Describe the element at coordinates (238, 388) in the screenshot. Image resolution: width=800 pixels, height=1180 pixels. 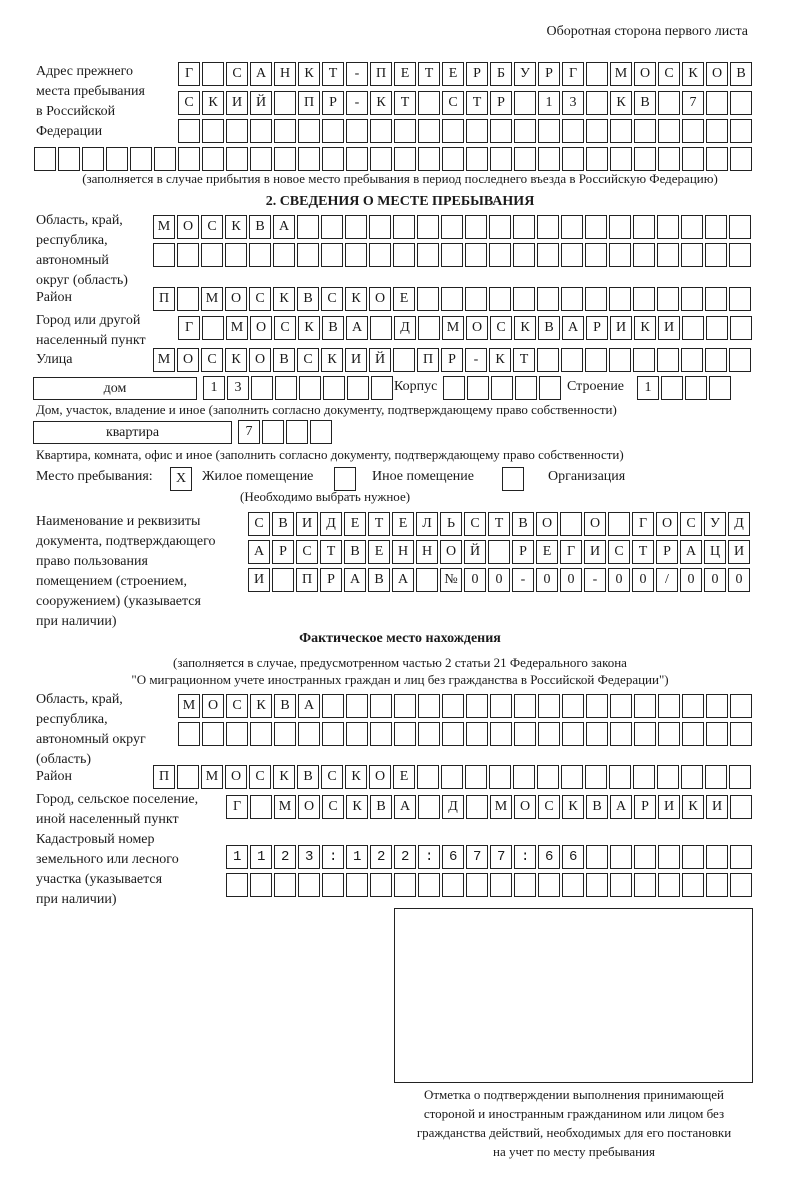
I see `char-cell: 3` at that location.